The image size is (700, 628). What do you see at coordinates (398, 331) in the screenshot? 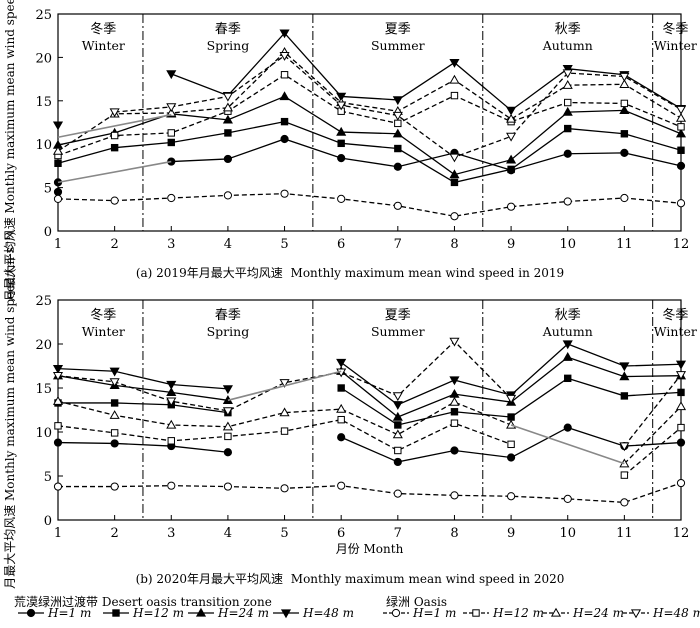
I see `season-label-en: Summer` at bounding box center [398, 331].